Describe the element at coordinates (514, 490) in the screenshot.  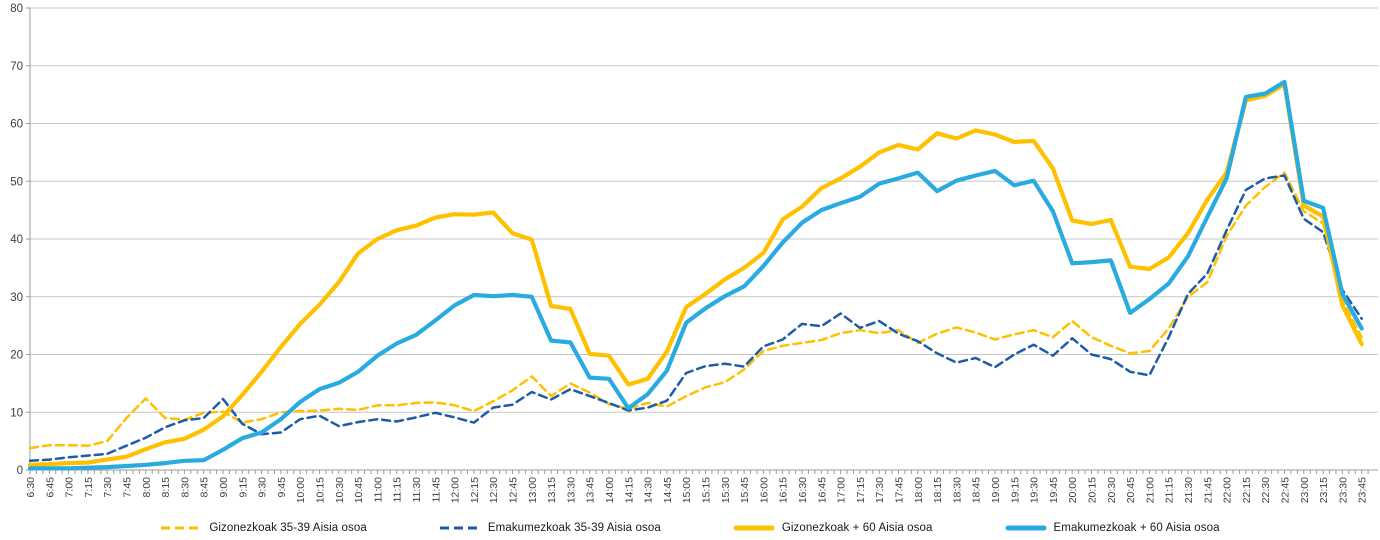
I see `x-tick-label: 12:45` at that location.